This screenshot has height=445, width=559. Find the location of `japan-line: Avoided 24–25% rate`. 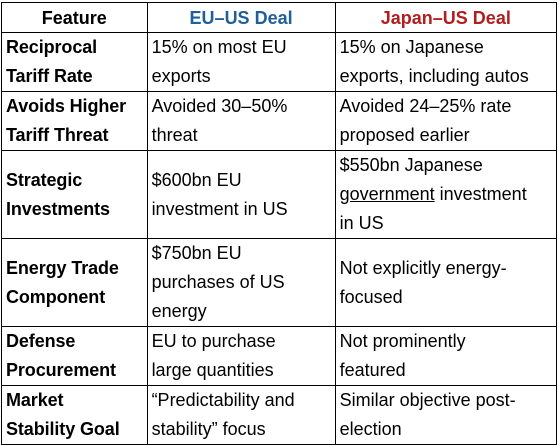

japan-line: Avoided 24–25% rate is located at coordinates (425, 106).